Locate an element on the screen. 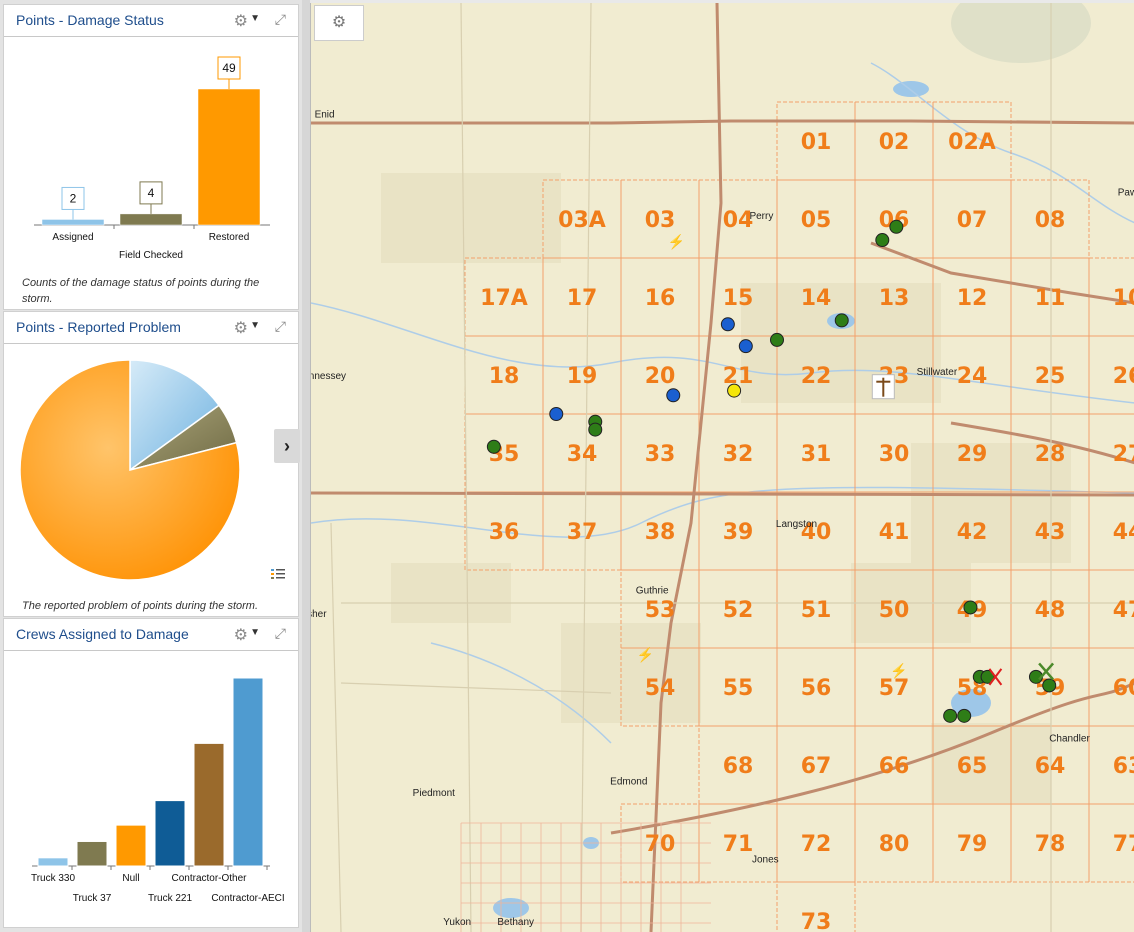  panel-header: Points - Damage Status ⚙ ▼ ⤢ is located at coordinates (151, 21).